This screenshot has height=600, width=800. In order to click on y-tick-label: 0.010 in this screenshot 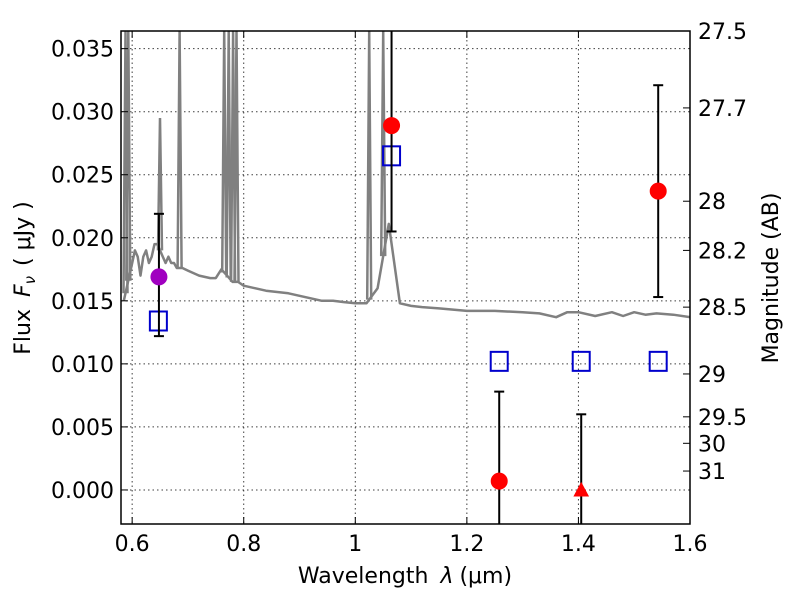, I will do `click(82, 365)`.